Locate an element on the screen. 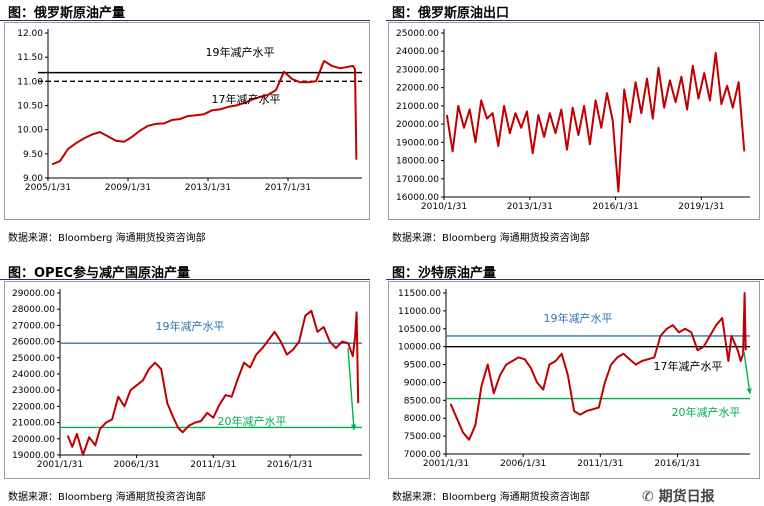  y-tick-label: 28000.00 is located at coordinates (33, 310).